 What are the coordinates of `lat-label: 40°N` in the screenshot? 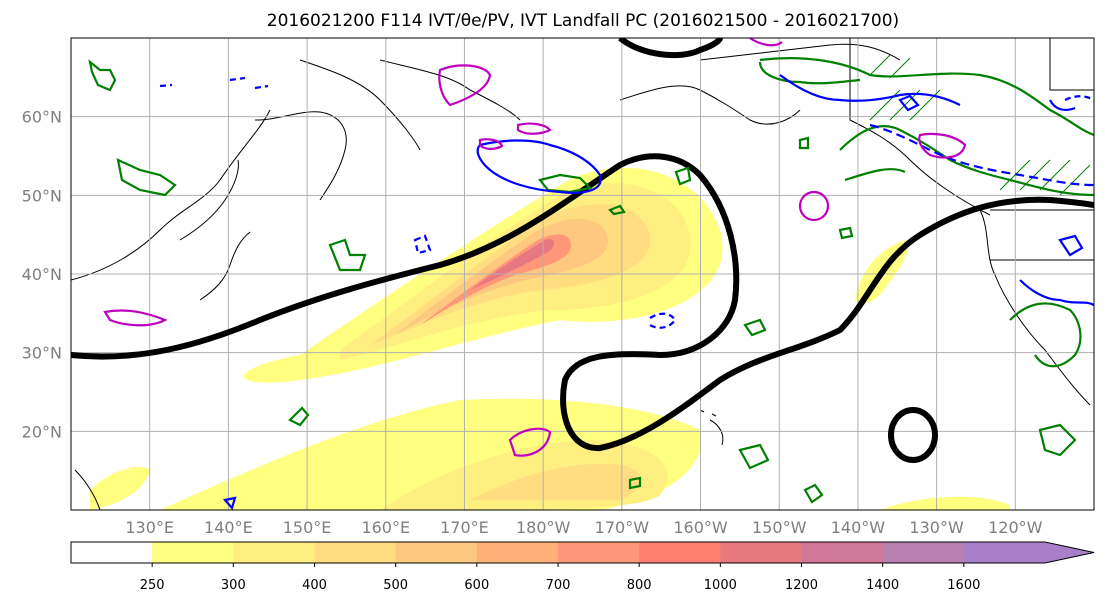 It's located at (42, 274).